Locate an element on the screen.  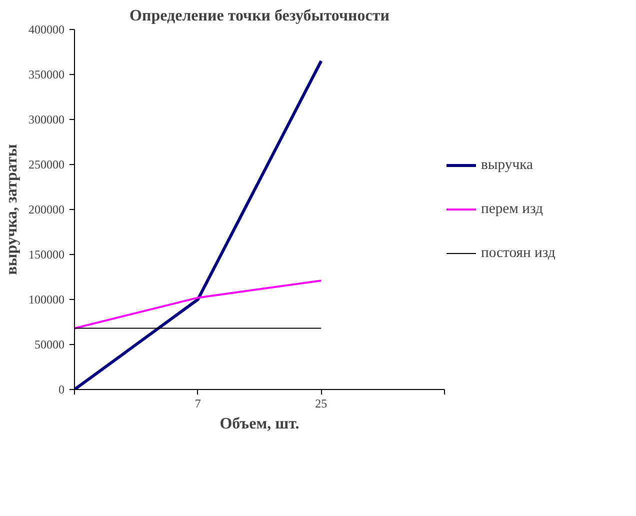
y-tick-label: 100000 is located at coordinates (46, 299).